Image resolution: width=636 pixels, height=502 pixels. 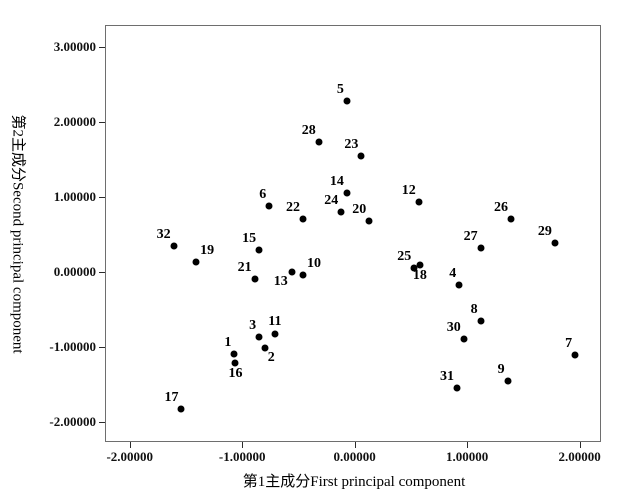 I want to click on x-tick-label: 0.00000, so click(x=354, y=456).